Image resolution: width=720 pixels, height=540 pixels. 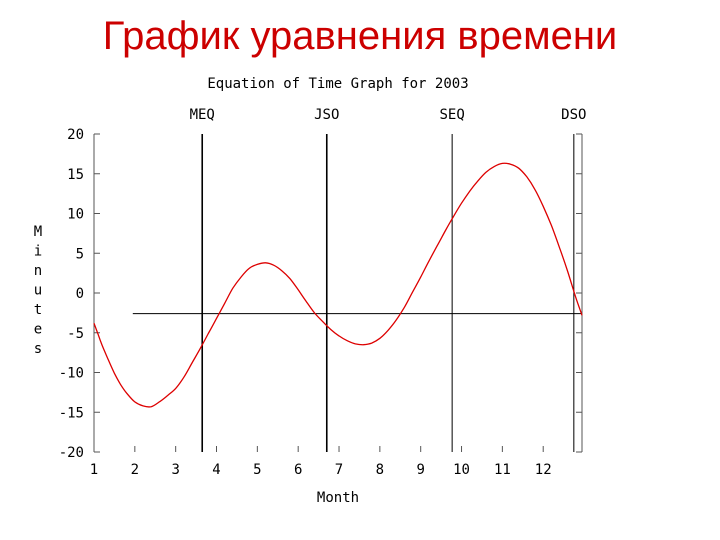 I want to click on x-tick-label: 3, so click(x=175, y=470).